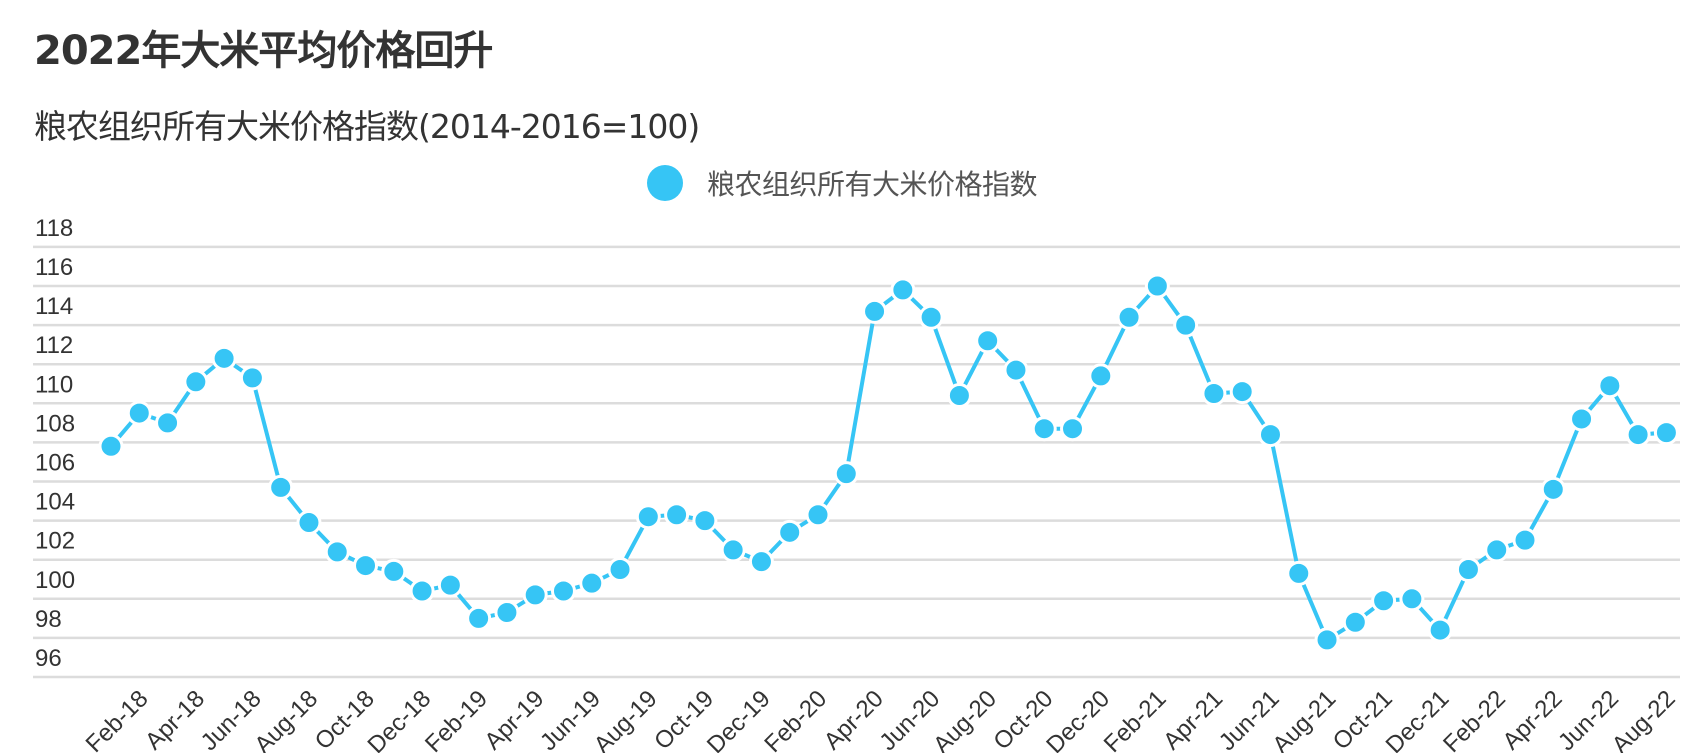  I want to click on data-point-marker: Jun-22: 110.9, so click(1610, 386).